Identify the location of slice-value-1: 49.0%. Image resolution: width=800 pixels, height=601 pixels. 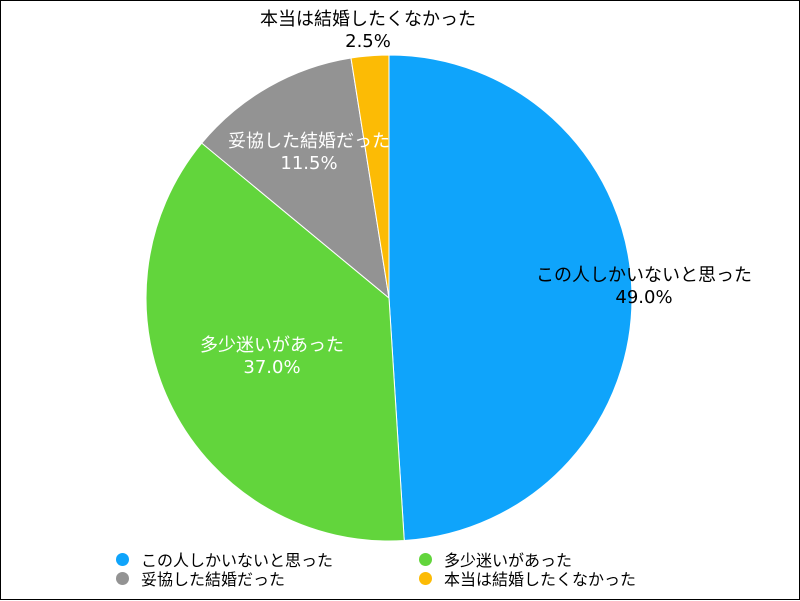
(643, 297).